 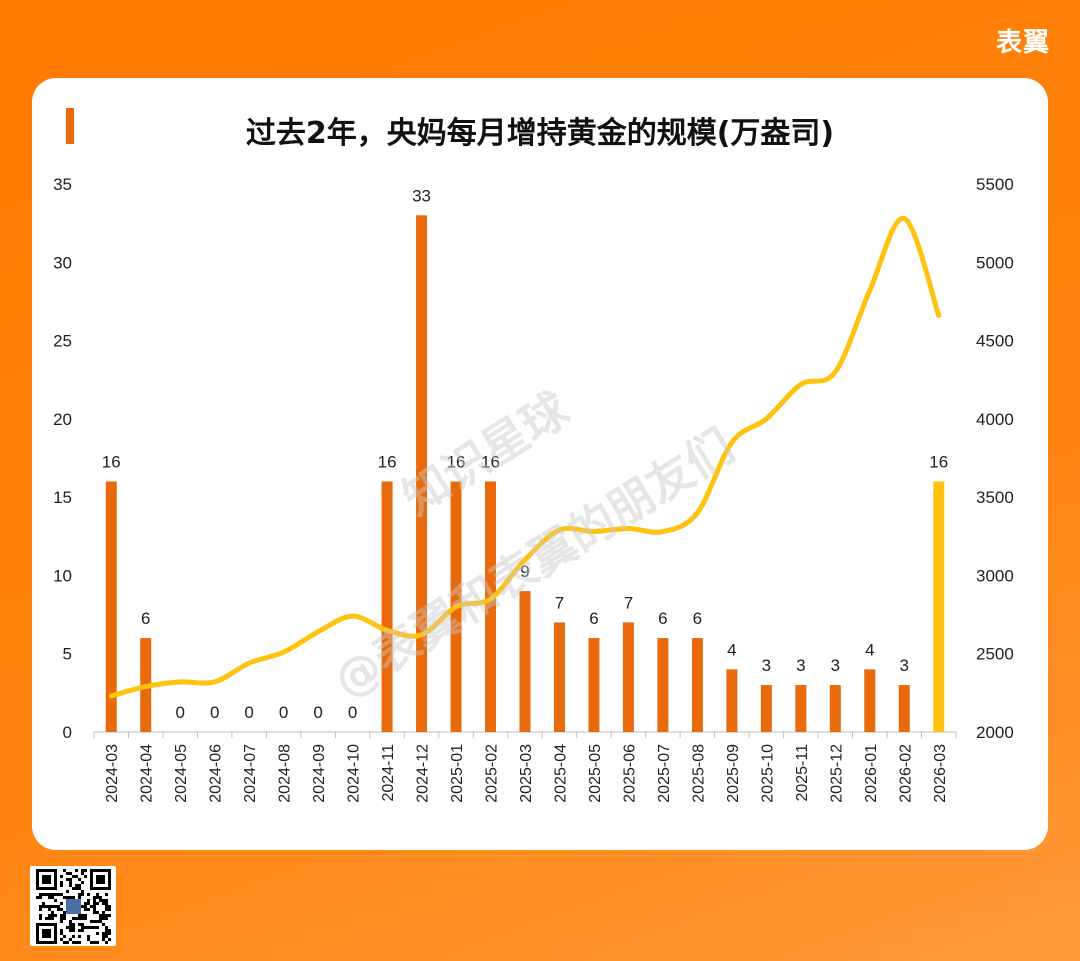 I want to click on y-left-tick-label: 20, so click(x=62, y=419).